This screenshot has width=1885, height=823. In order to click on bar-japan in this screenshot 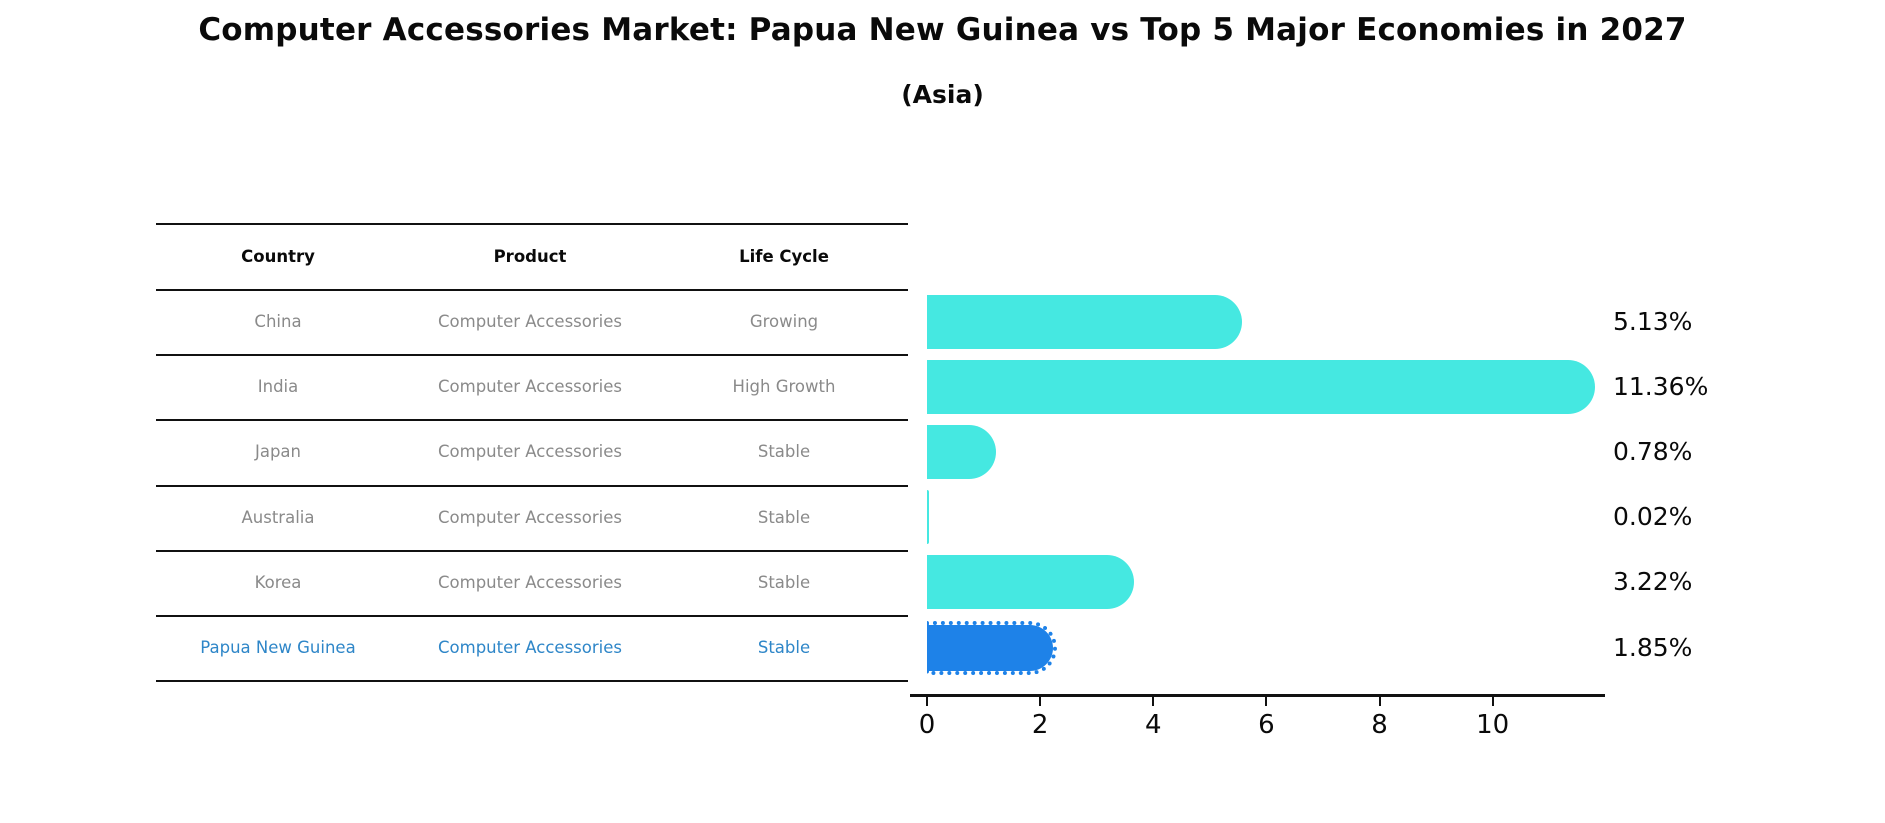, I will do `click(962, 452)`.